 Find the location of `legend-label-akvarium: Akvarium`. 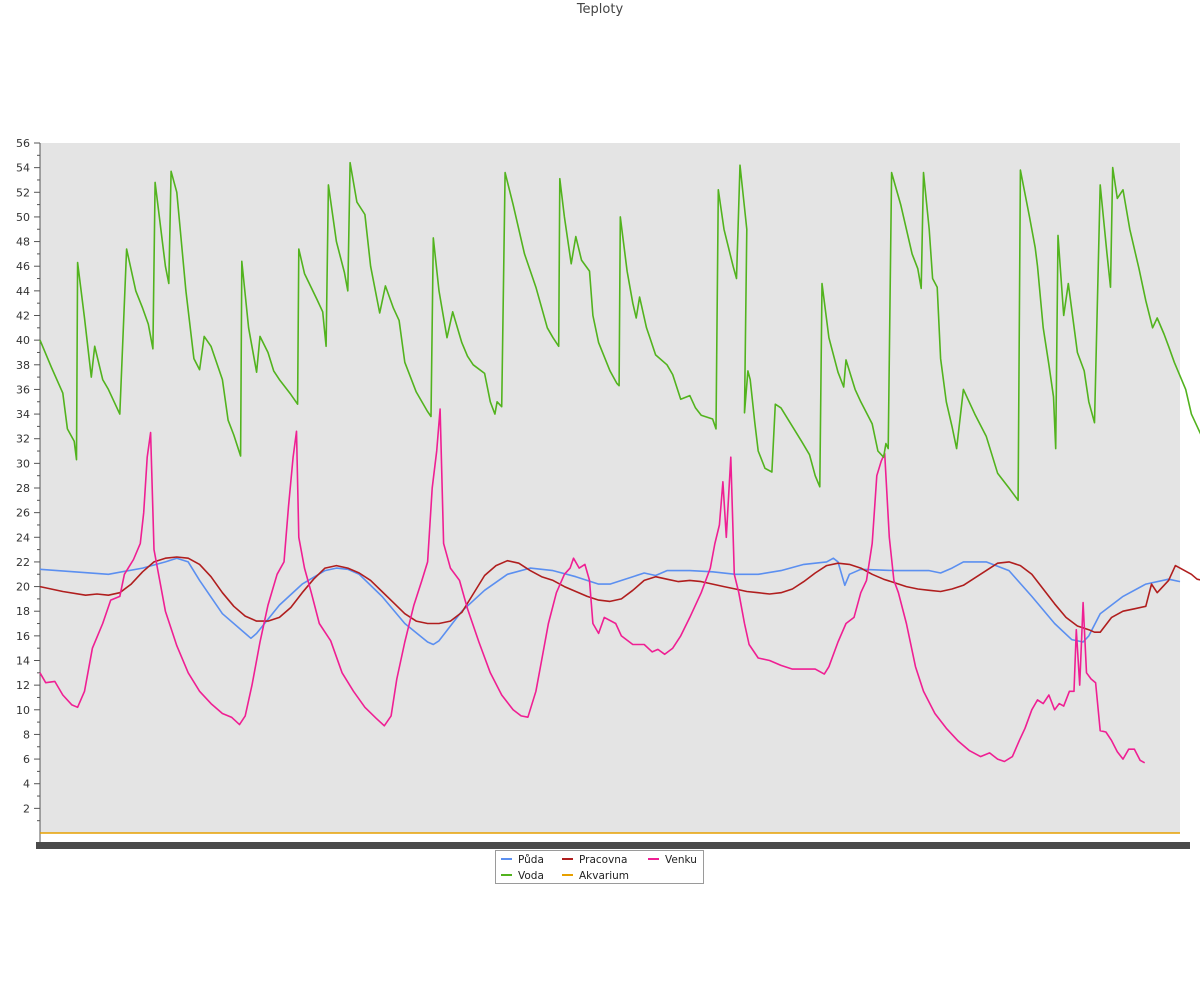

legend-label-akvarium: Akvarium is located at coordinates (604, 876).